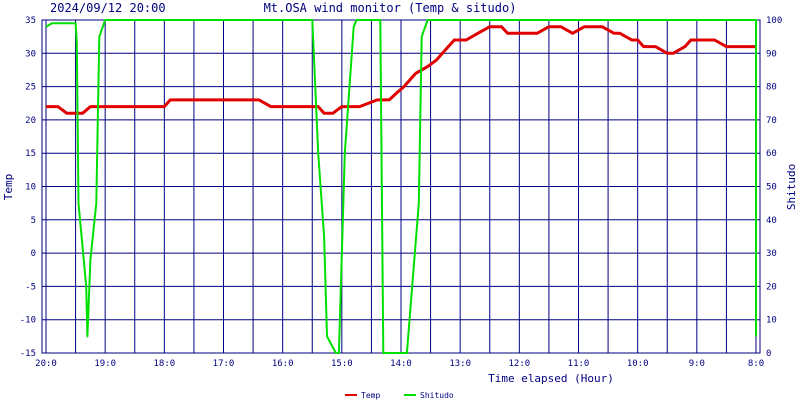 The width and height of the screenshot is (800, 400). Describe the element at coordinates (46, 364) in the screenshot. I see `x-tick-label: 20:0` at that location.